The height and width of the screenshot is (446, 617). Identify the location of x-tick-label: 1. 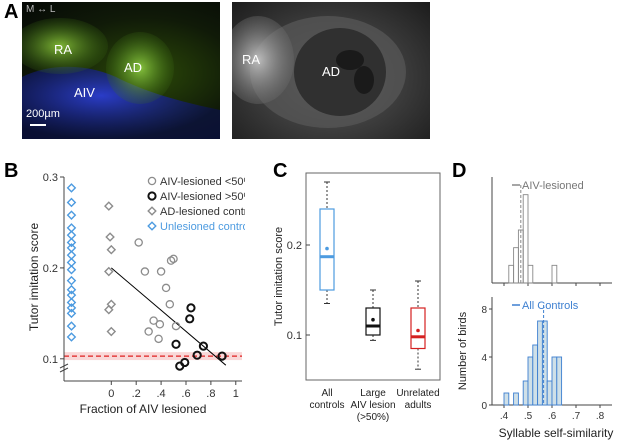
(236, 394).